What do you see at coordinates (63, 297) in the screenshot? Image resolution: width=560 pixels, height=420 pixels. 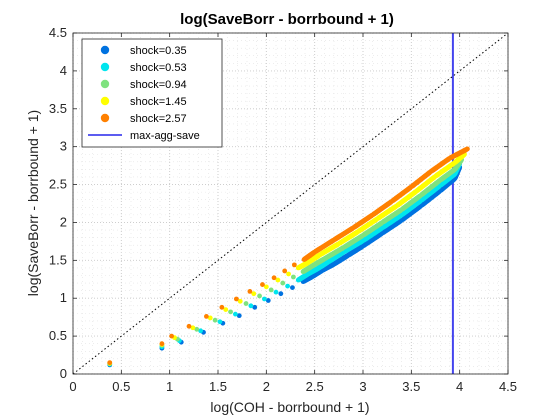 I see `y-tick-label: 1` at bounding box center [63, 297].